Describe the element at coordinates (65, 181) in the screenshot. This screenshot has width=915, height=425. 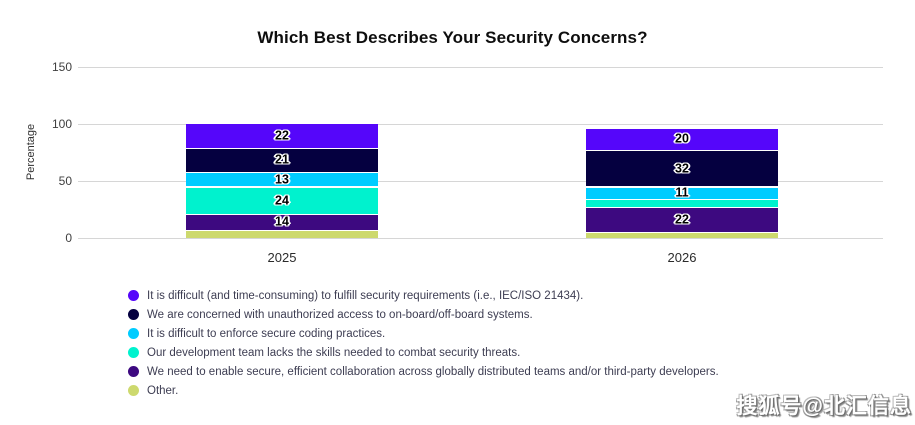
I see `y-tick-label-50: 50` at that location.